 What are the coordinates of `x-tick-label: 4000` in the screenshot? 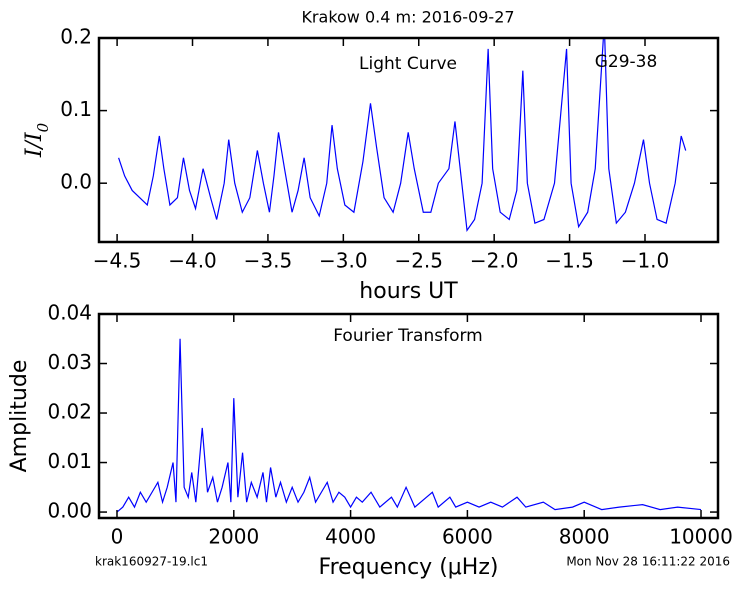 It's located at (350, 537).